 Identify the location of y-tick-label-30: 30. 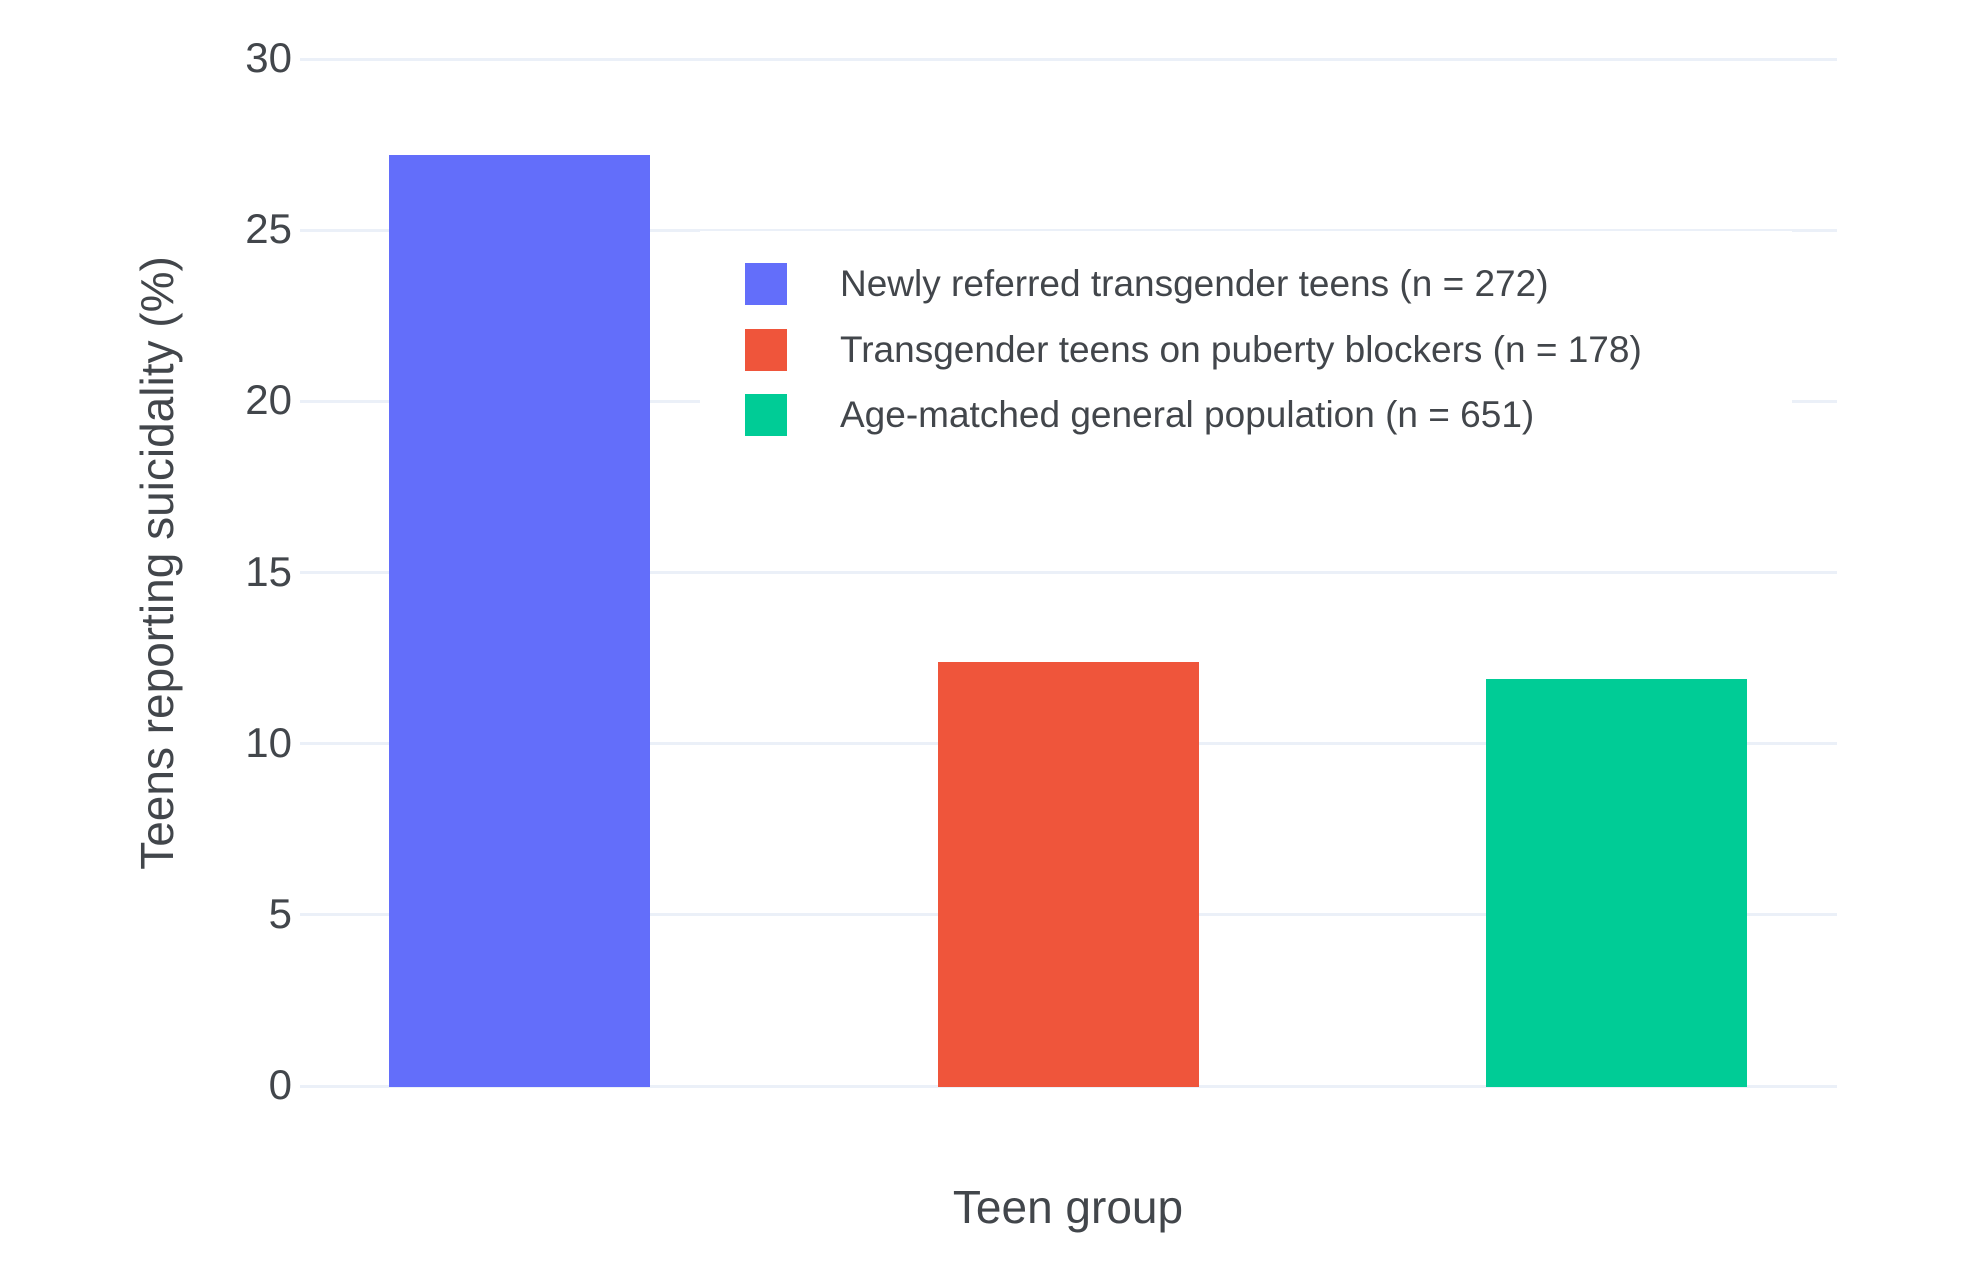
(268, 58).